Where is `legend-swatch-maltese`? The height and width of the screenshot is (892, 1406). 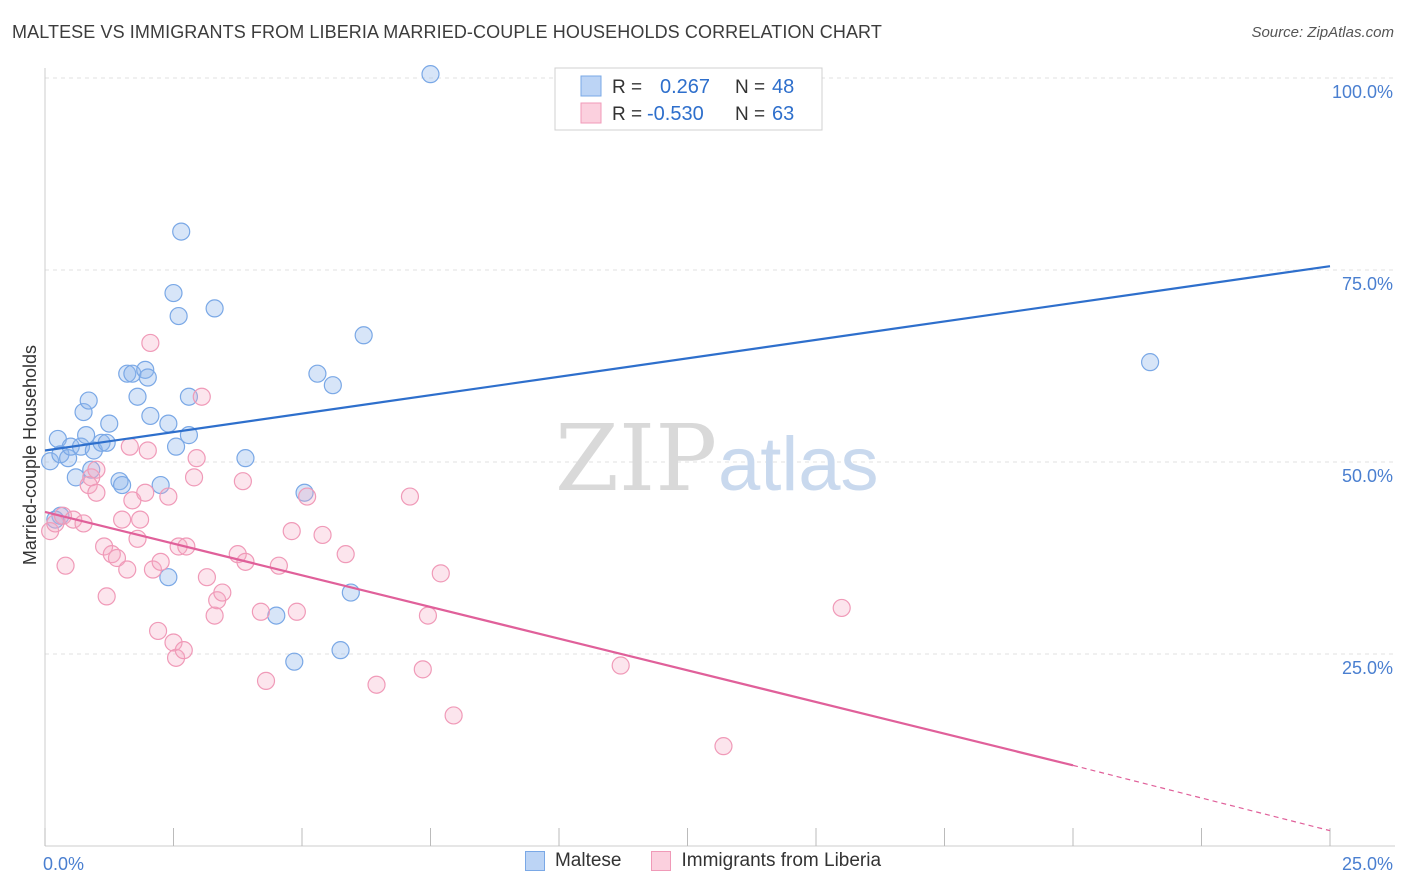 legend-swatch-maltese is located at coordinates (534, 861).